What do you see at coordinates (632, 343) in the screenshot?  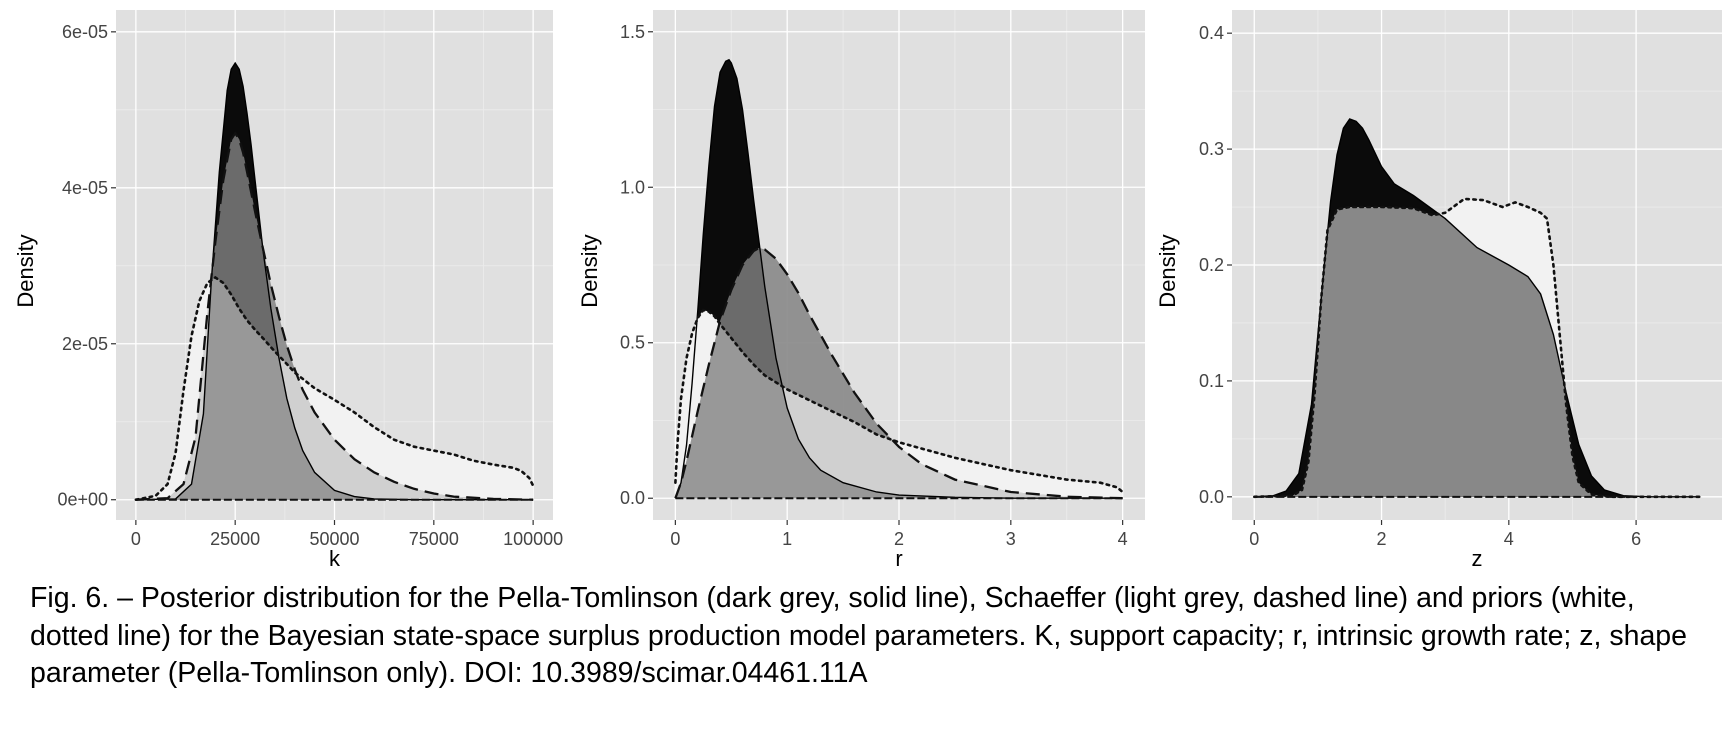 I see `y-tick-label: 0.5` at bounding box center [632, 343].